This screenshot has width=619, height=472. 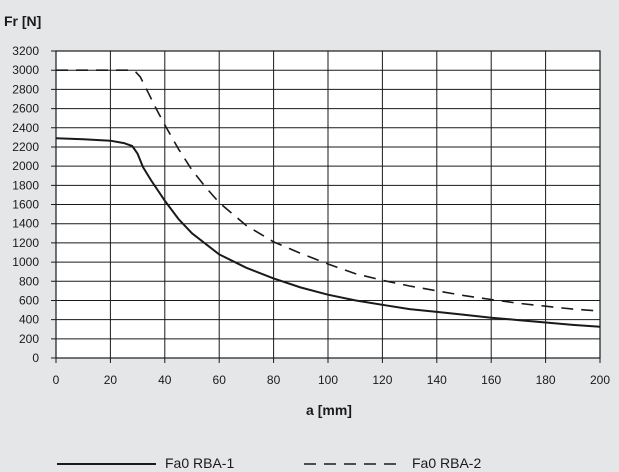 I want to click on x-tick-label-200: 200, so click(x=600, y=380).